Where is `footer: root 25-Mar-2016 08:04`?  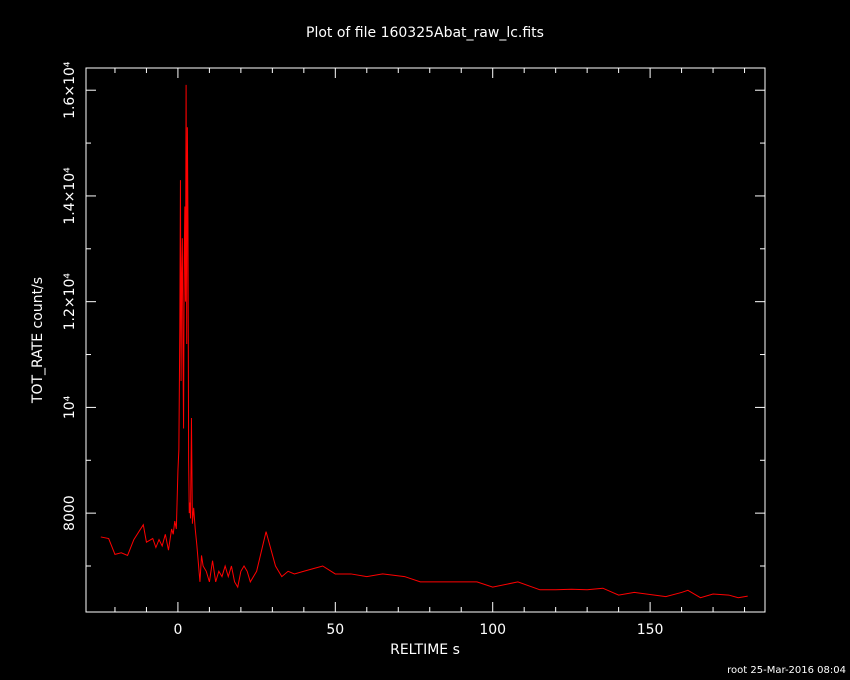 footer: root 25-Mar-2016 08:04 is located at coordinates (786, 670).